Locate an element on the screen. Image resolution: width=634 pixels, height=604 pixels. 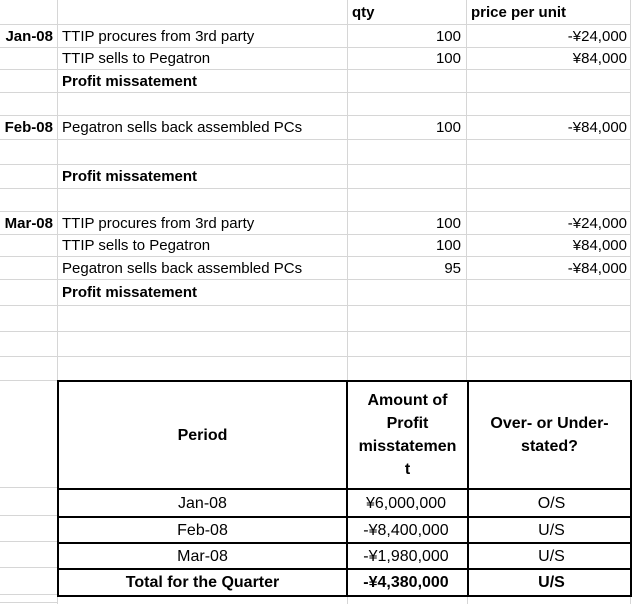
summary-header-period: Period is located at coordinates (203, 436).